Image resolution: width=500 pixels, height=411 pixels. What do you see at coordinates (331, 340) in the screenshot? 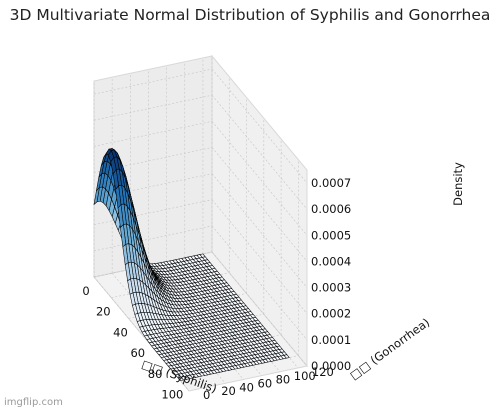
I see `z-tick-label: 0.0001` at bounding box center [331, 340].